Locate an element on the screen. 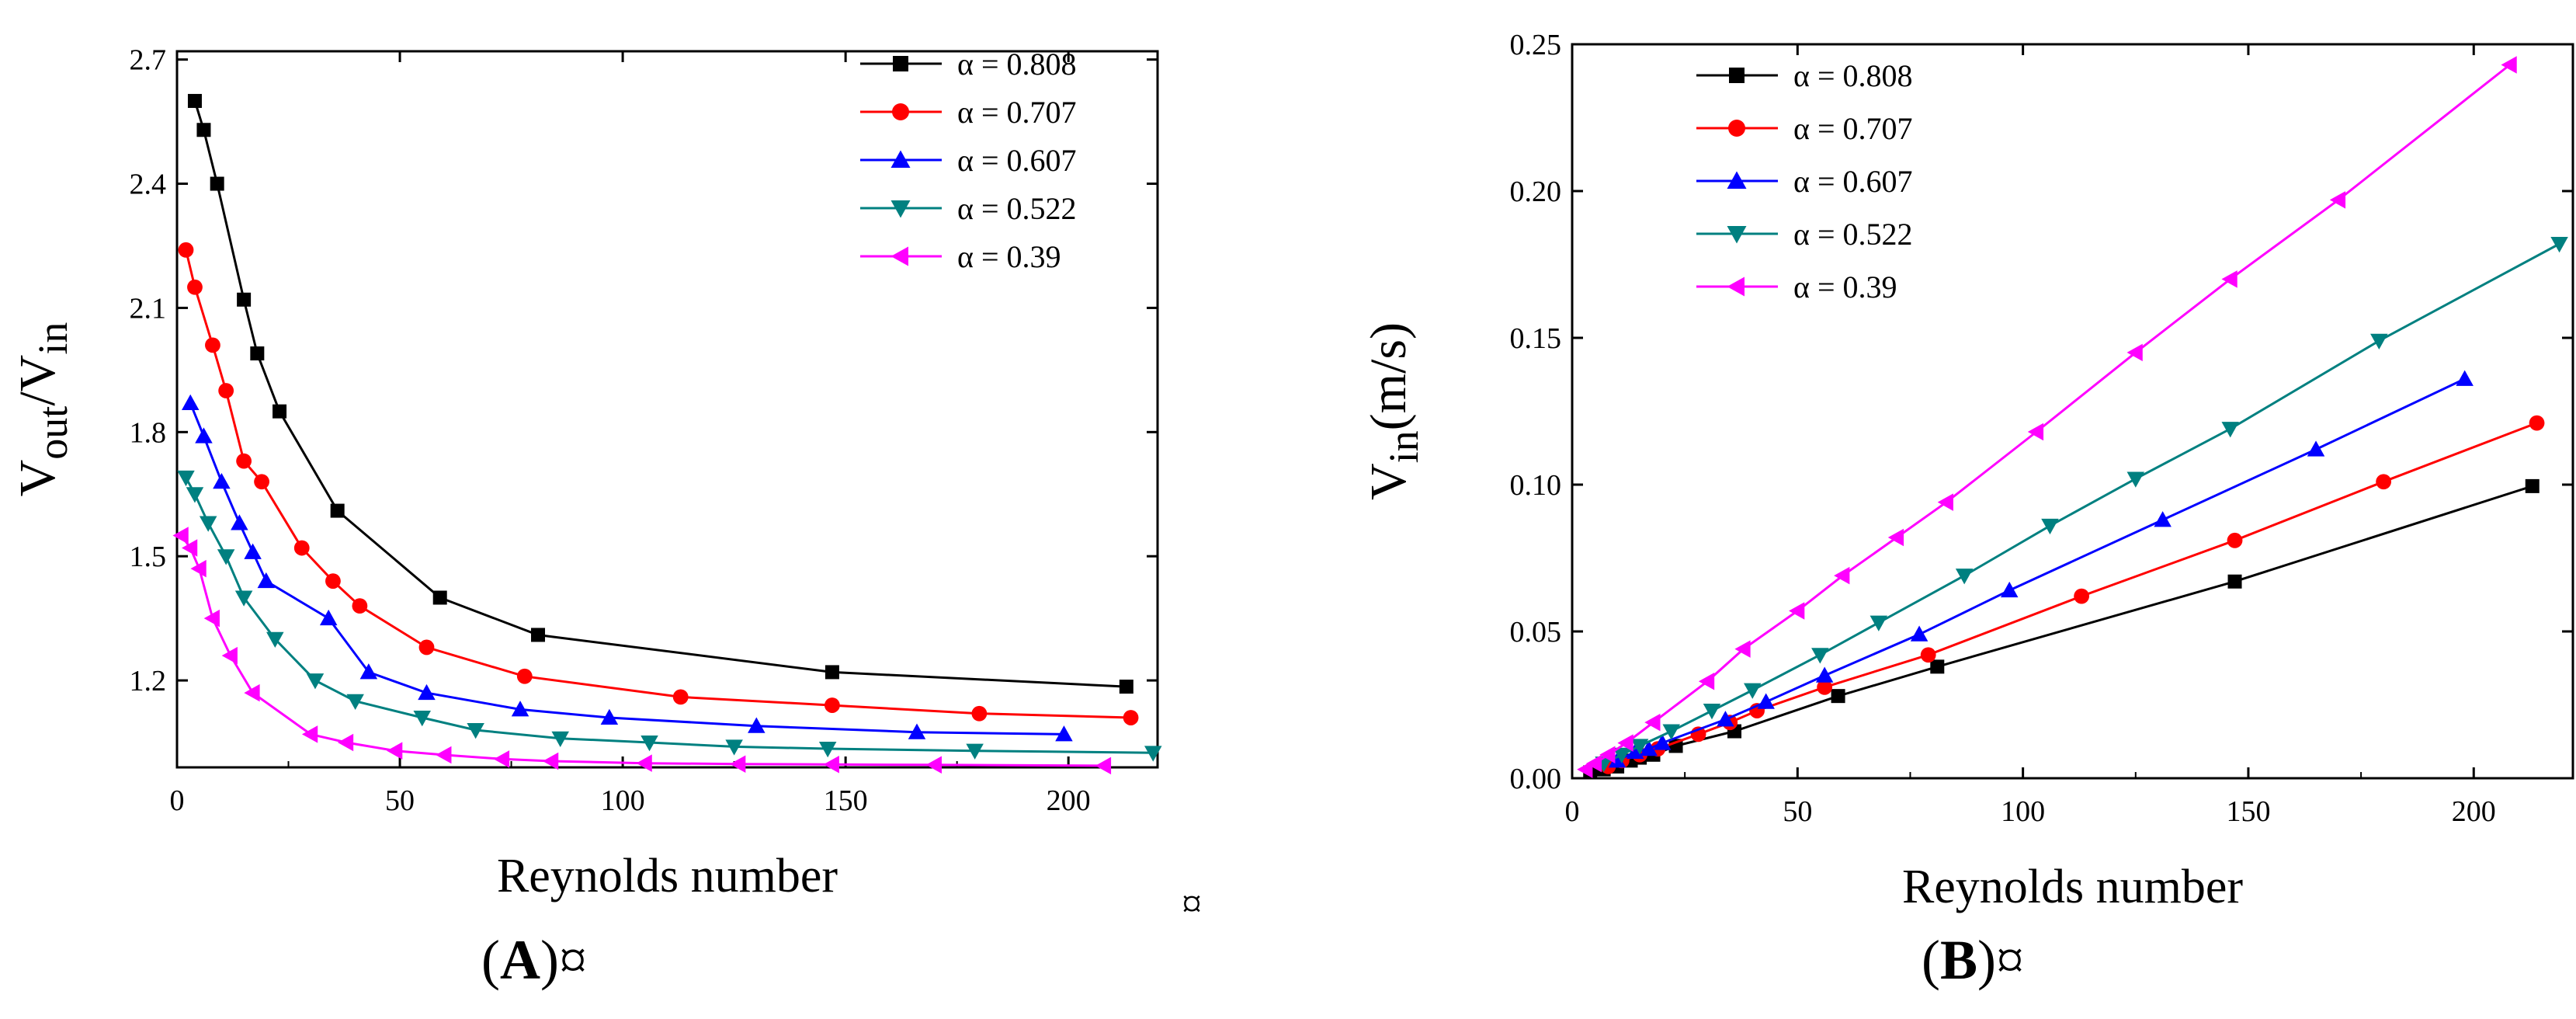  chart-a-y-axis-label-part: / is located at coordinates (37, 398).